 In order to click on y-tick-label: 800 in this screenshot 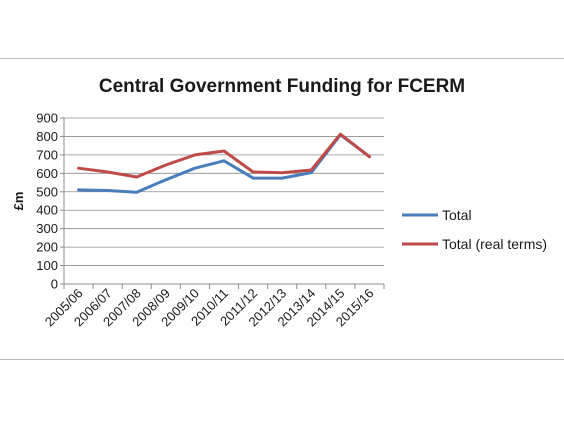, I will do `click(47, 136)`.